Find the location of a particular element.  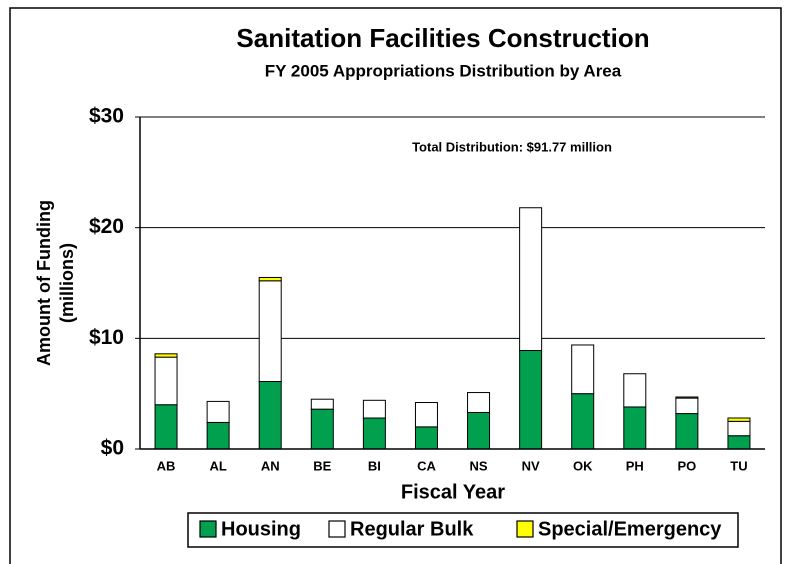

chart-title: Sanitation Facilities Construction is located at coordinates (442, 38).